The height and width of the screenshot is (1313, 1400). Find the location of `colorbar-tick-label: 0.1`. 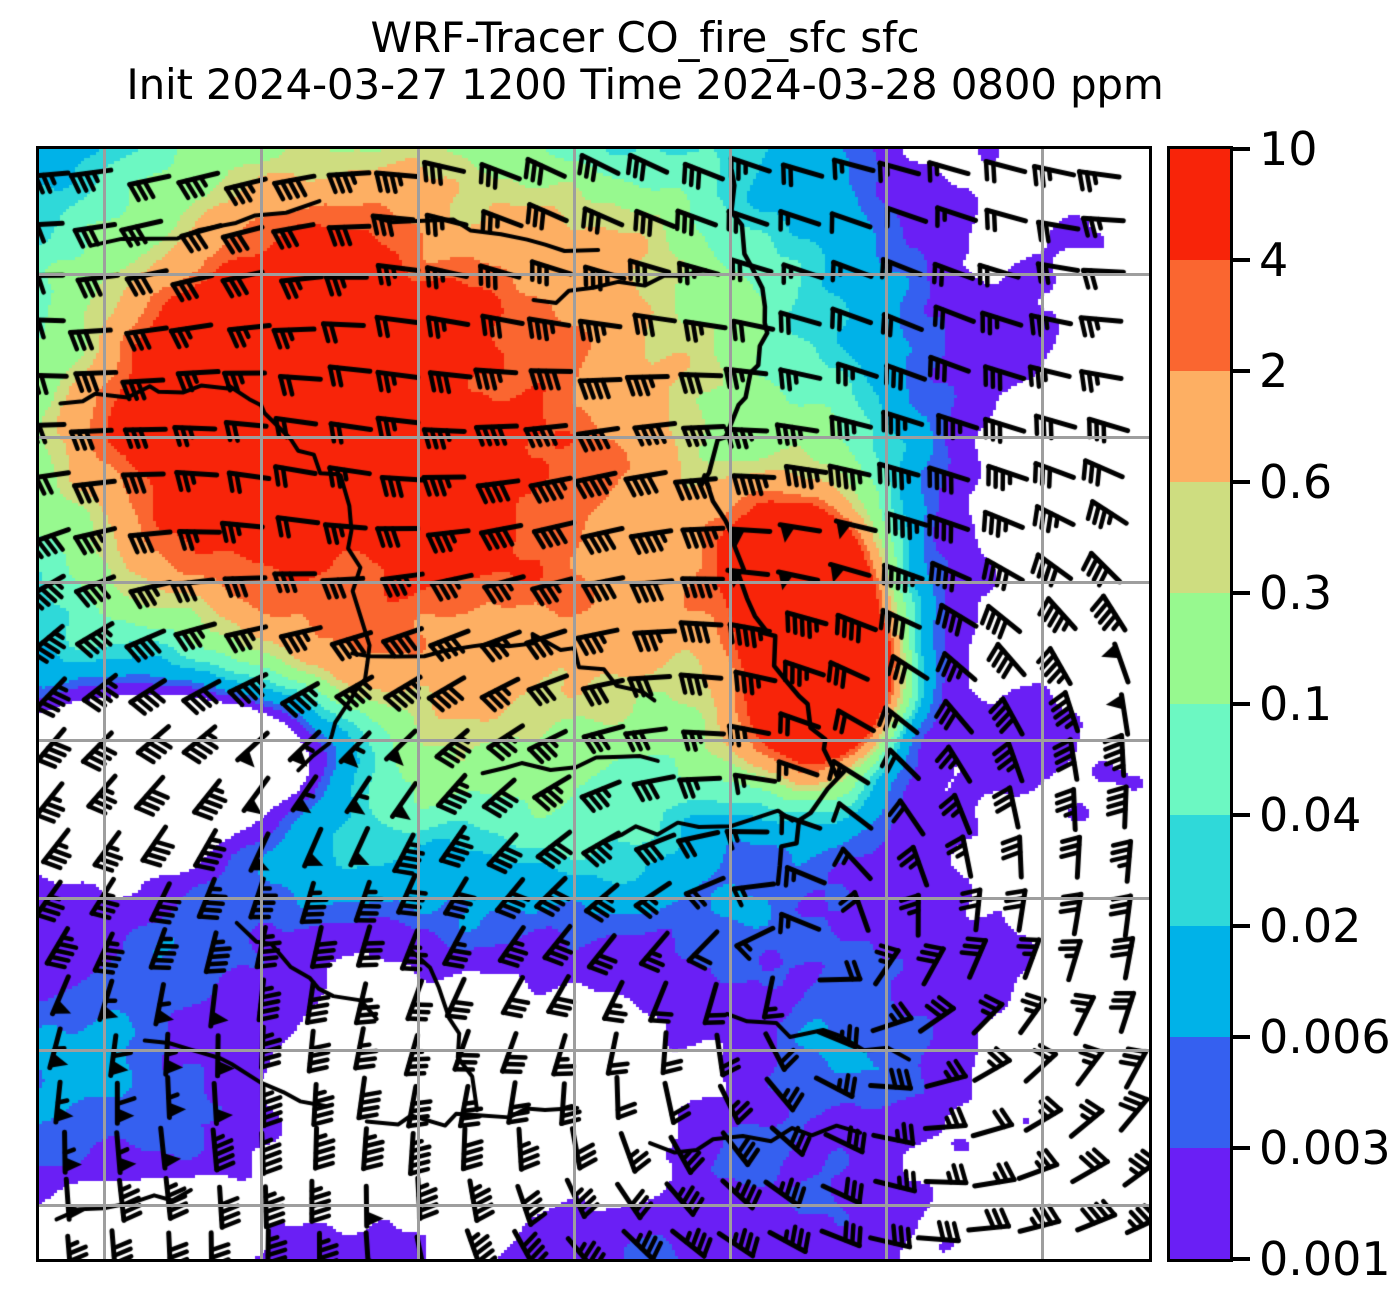

colorbar-tick-label: 0.1 is located at coordinates (1296, 704).